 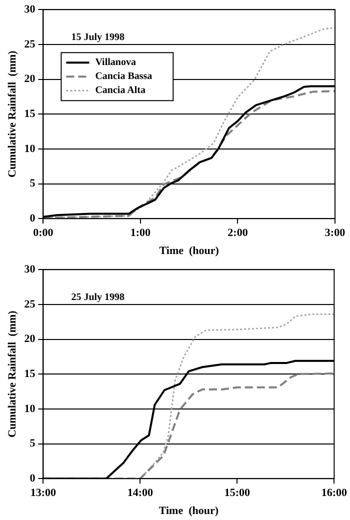 What do you see at coordinates (123, 76) in the screenshot?
I see `legend-label: Cancia Bassa` at bounding box center [123, 76].